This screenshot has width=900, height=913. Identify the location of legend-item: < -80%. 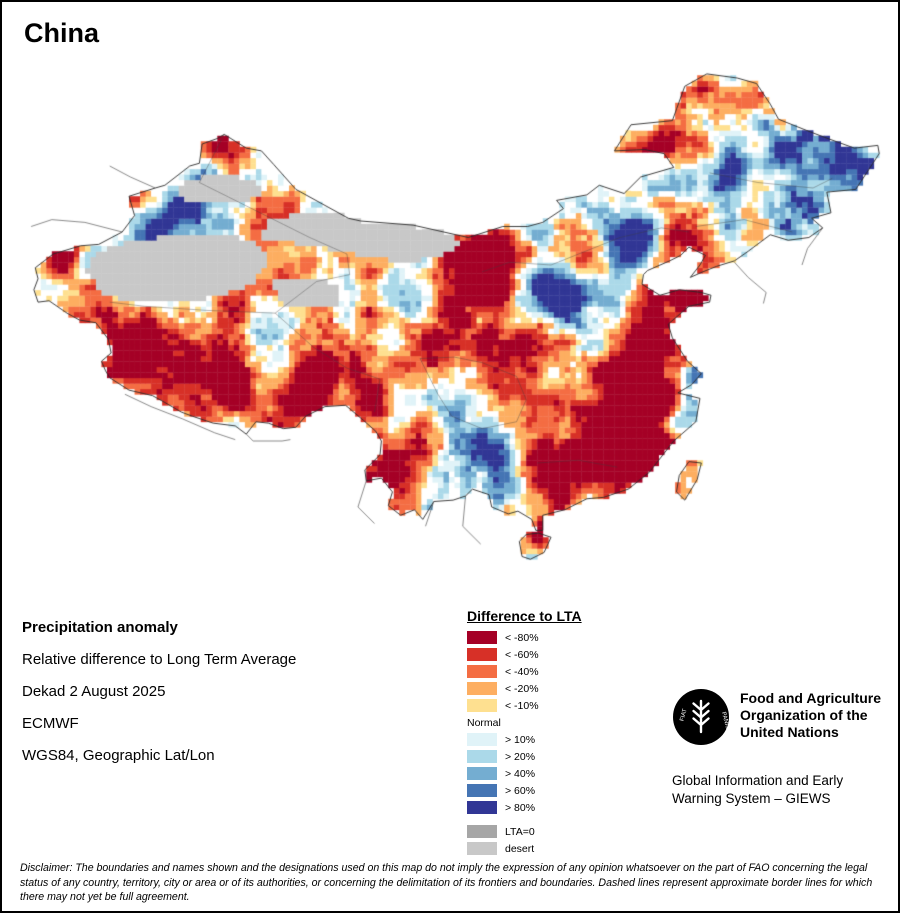
(524, 637).